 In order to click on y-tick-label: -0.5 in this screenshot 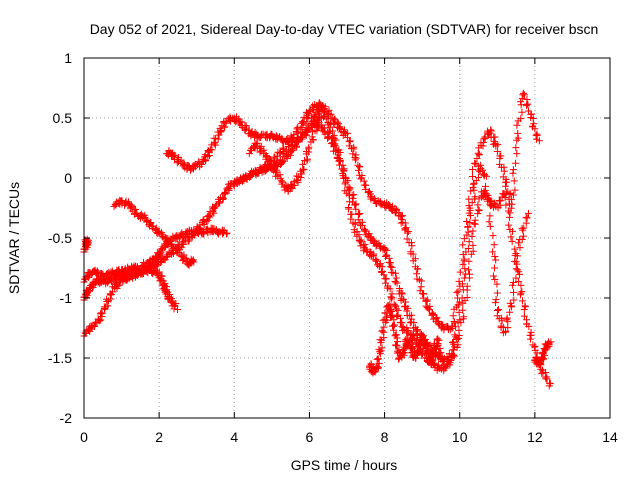, I will do `click(60, 238)`.